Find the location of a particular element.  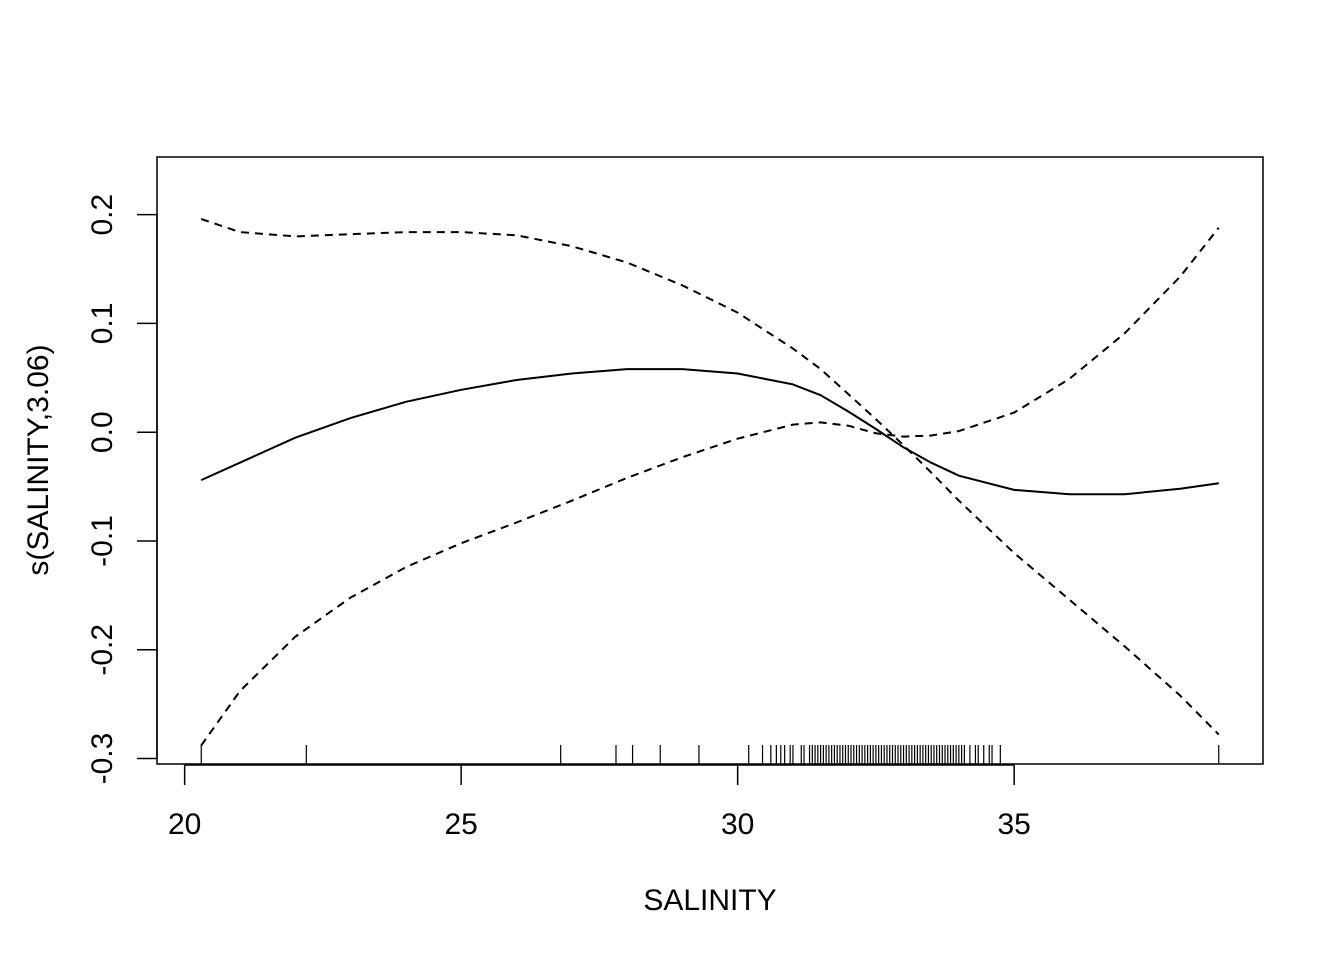

x-tick-label: 30 is located at coordinates (737, 824).